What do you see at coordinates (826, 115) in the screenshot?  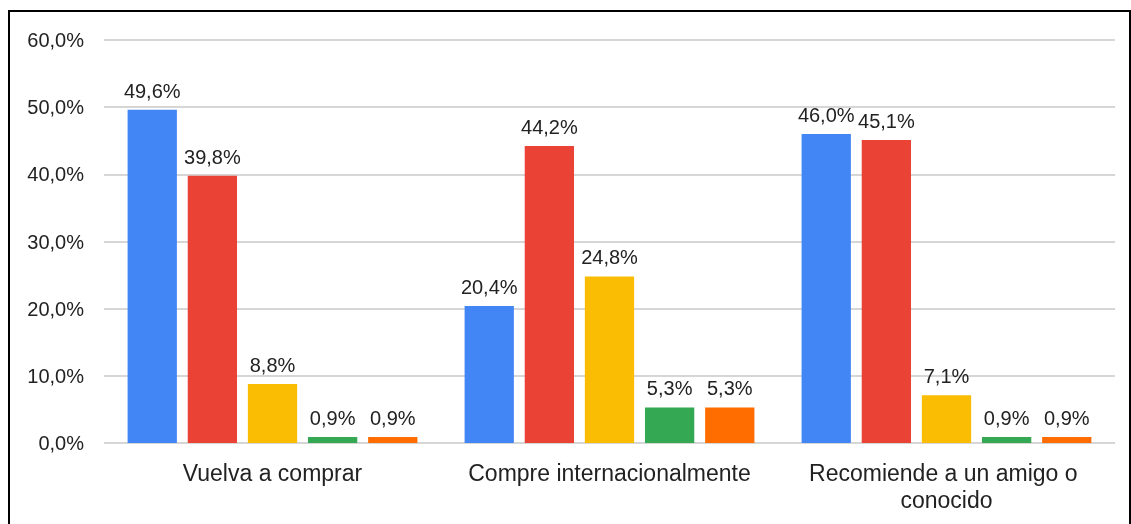 I see `data-label: 46,0%` at bounding box center [826, 115].